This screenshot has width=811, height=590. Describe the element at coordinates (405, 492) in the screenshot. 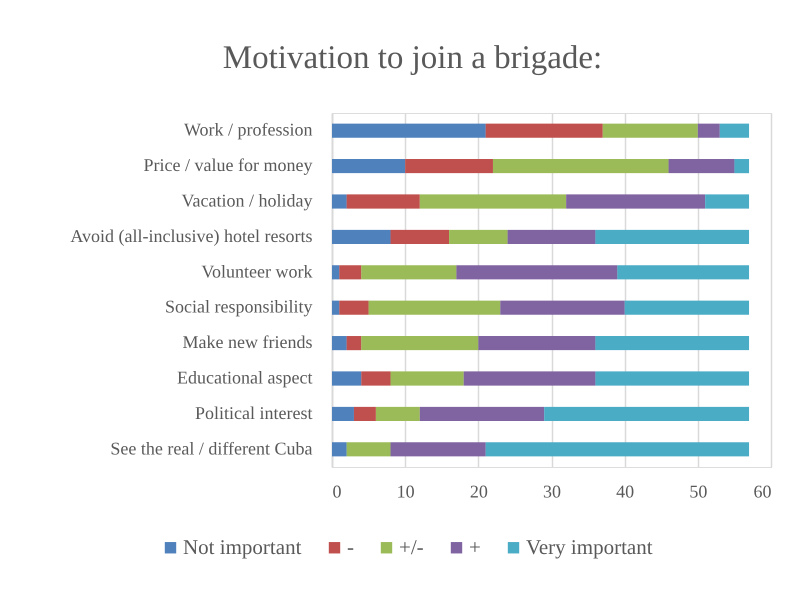

I see `x-tick-label: 10` at that location.